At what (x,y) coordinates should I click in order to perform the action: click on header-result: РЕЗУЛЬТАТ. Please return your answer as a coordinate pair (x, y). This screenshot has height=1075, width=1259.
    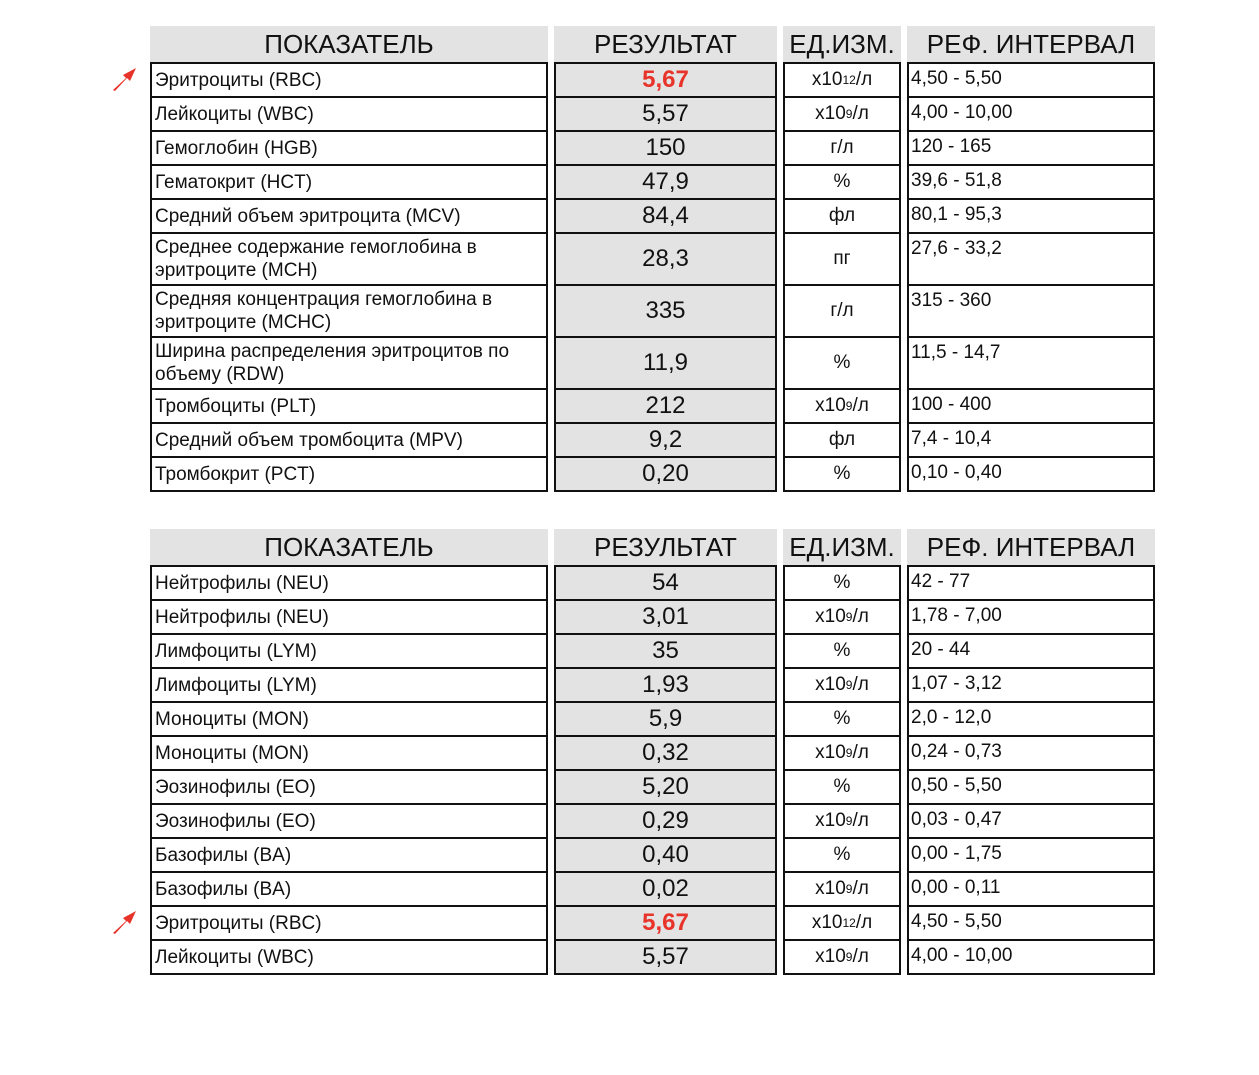
    Looking at the image, I should click on (665, 547).